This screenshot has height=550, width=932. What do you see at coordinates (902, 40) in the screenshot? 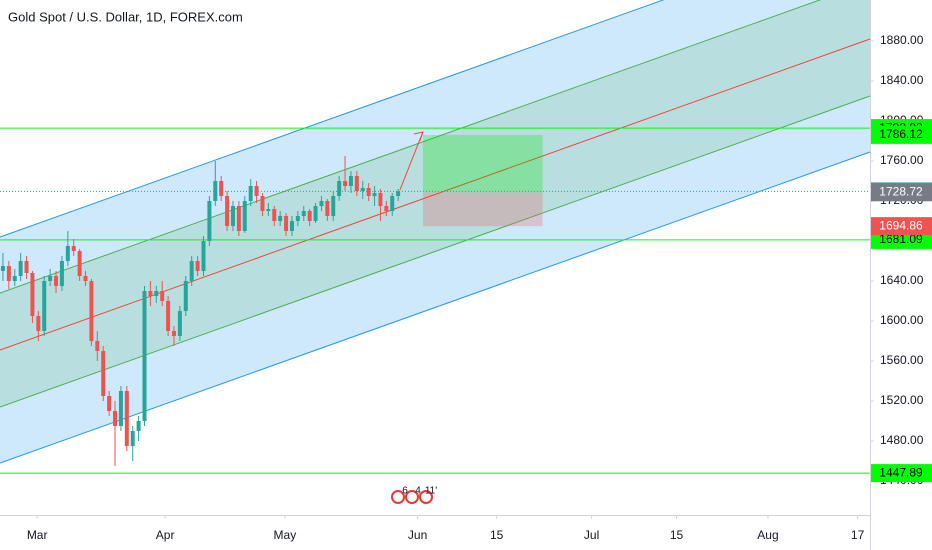
I see `y-tick-label: 1880.00` at bounding box center [902, 40].